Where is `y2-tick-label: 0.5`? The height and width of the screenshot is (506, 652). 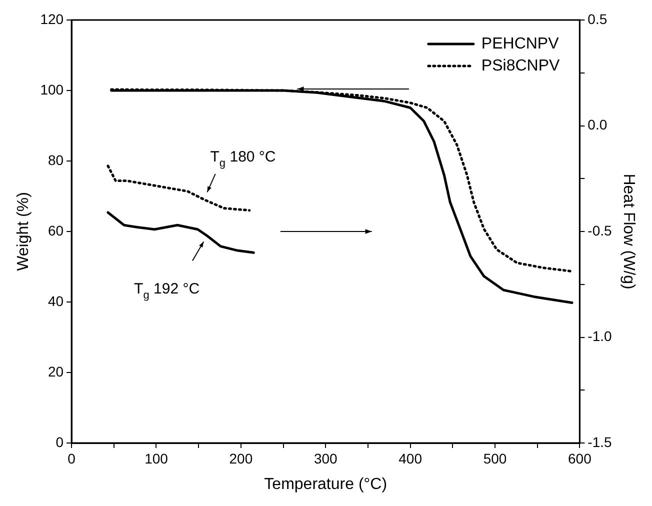
y2-tick-label: 0.5 is located at coordinates (598, 18).